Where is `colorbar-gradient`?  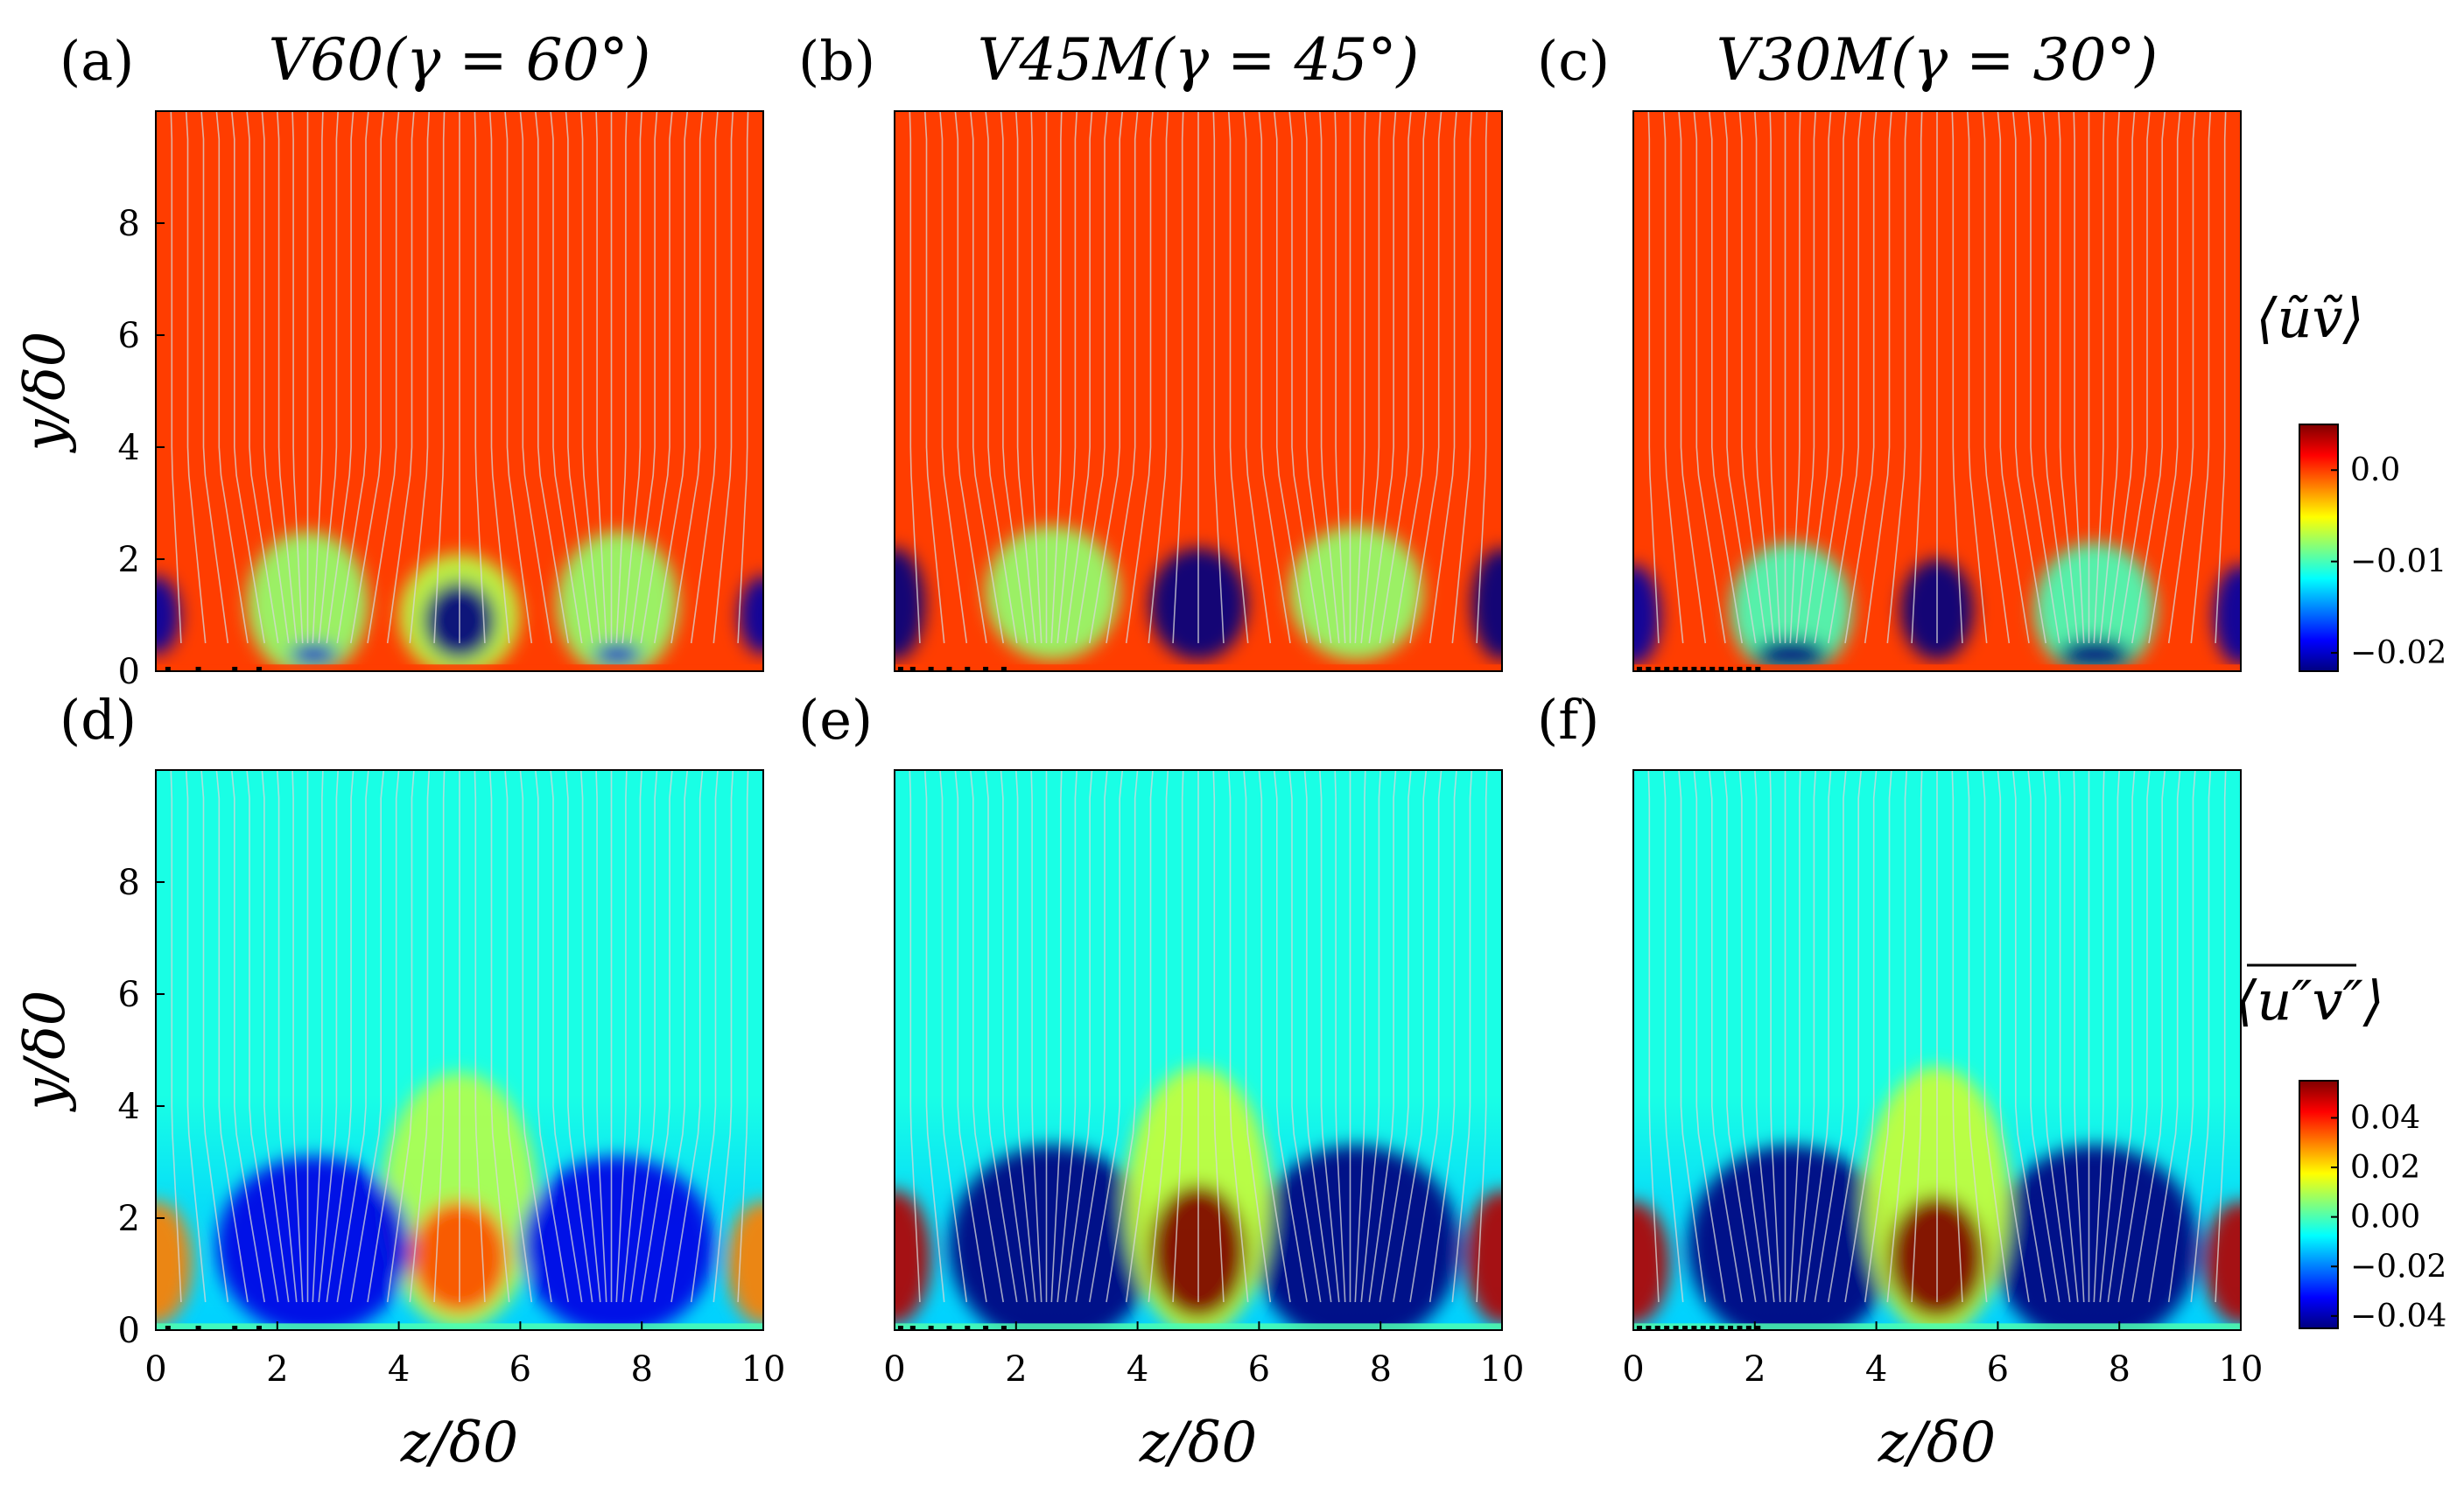 colorbar-gradient is located at coordinates (2318, 1204).